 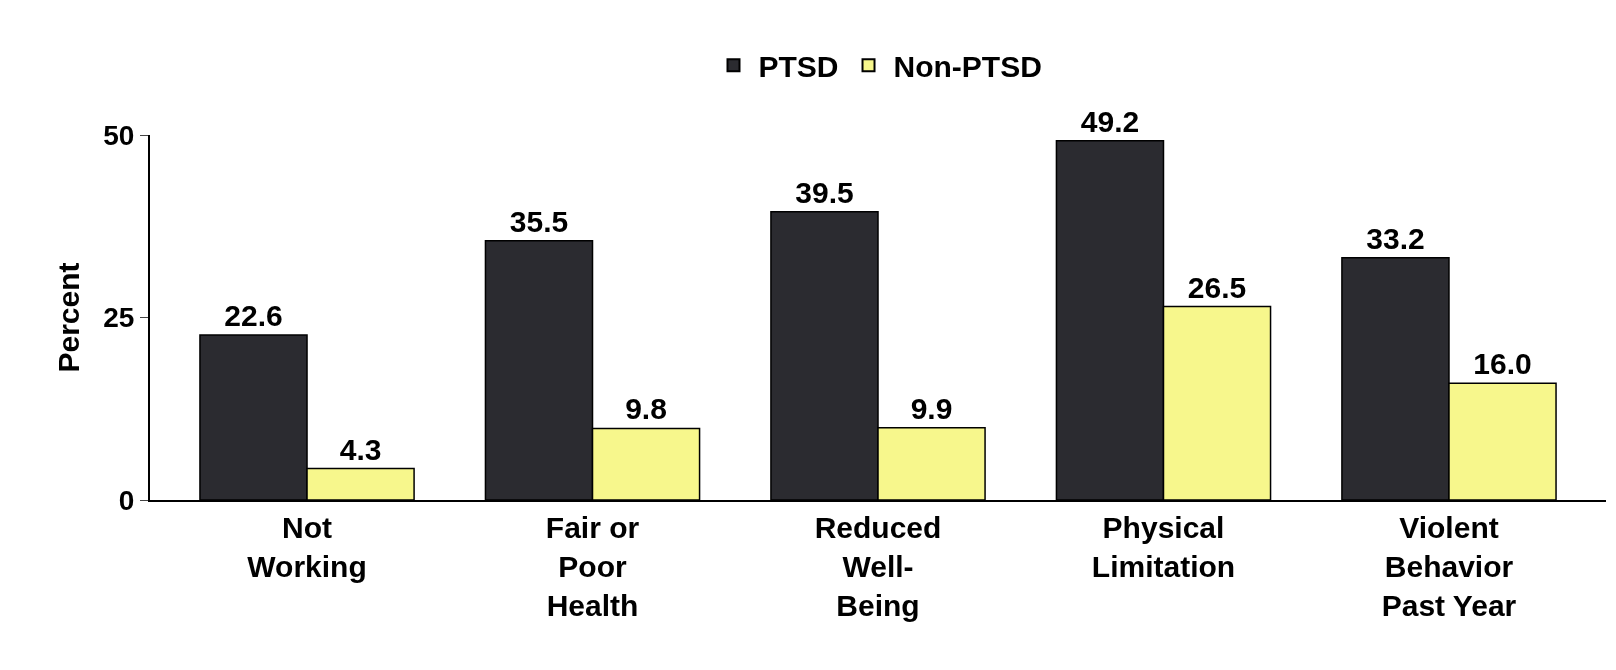 I want to click on data-label: 39.5, so click(x=824, y=192).